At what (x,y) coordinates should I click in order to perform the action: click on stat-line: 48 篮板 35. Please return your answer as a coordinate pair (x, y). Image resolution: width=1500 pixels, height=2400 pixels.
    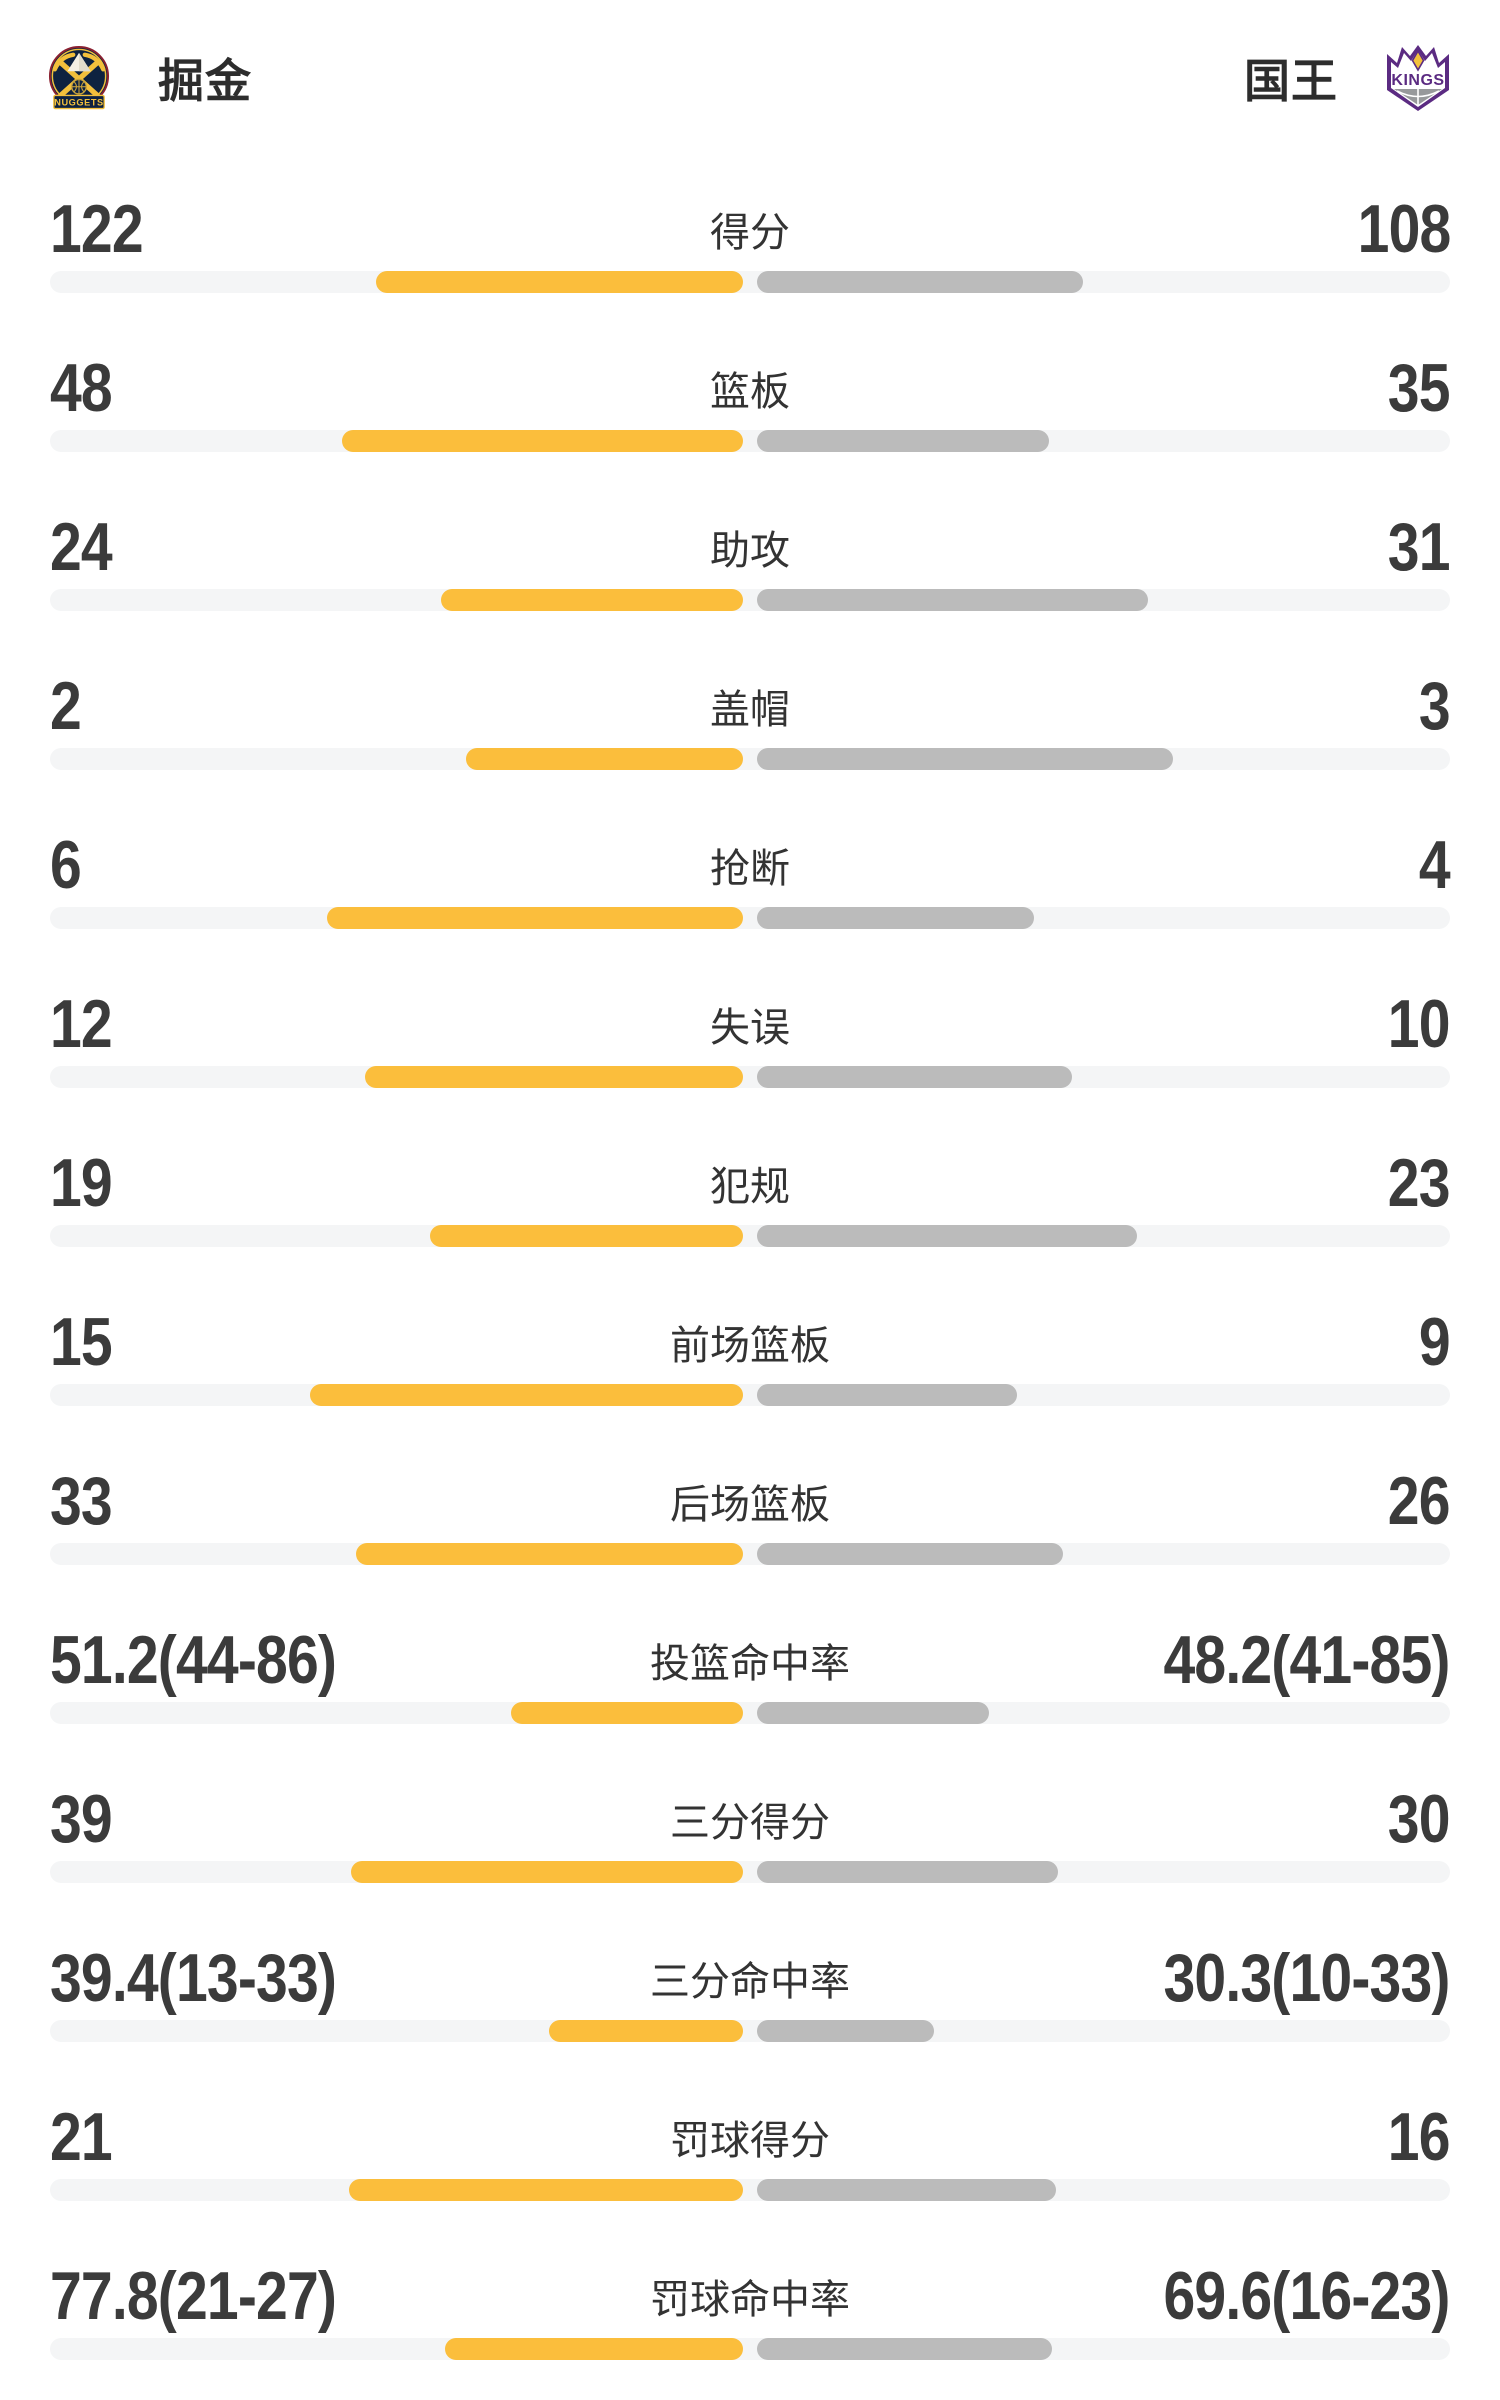
    Looking at the image, I should click on (750, 388).